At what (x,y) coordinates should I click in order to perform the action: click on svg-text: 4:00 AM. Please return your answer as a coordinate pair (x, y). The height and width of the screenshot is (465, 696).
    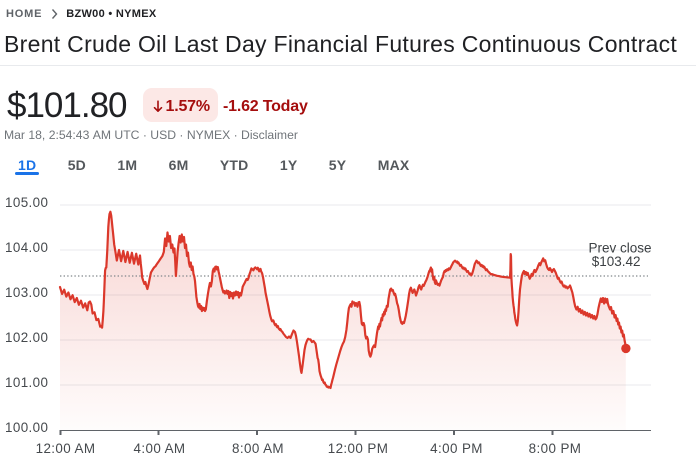
    Looking at the image, I should click on (160, 448).